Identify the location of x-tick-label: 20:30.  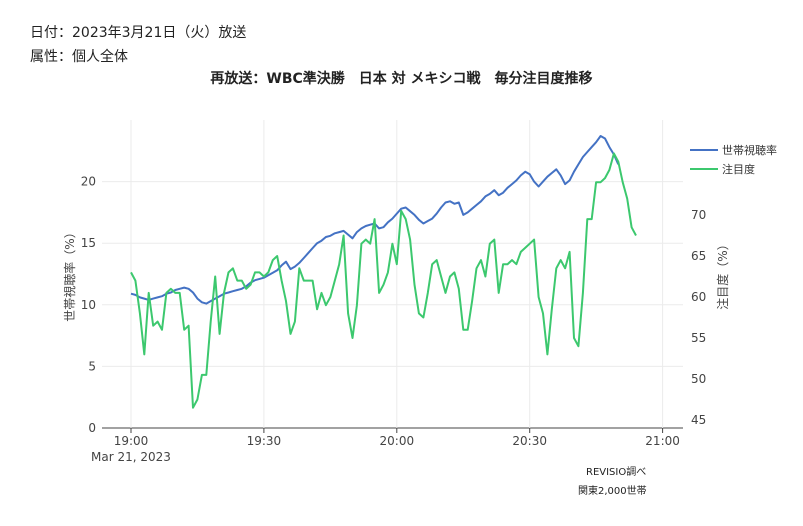
(529, 441).